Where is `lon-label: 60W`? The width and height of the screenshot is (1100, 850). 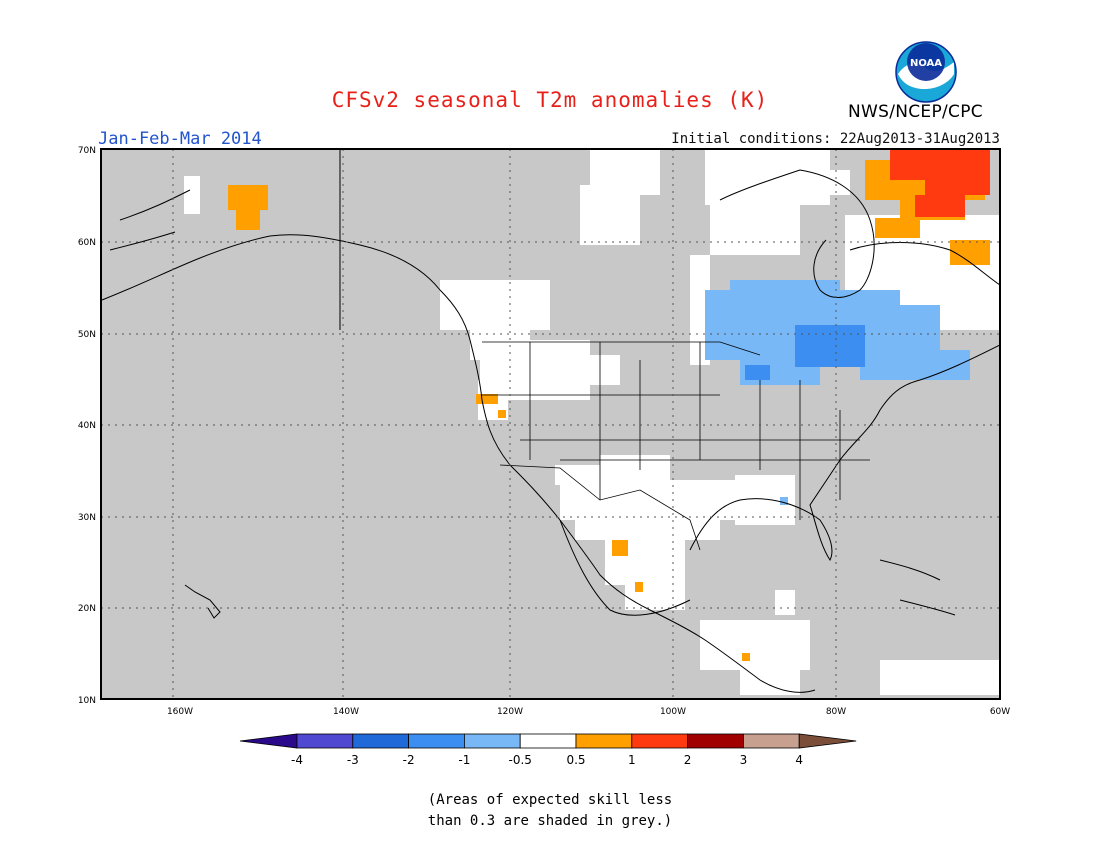 lon-label: 60W is located at coordinates (1000, 712).